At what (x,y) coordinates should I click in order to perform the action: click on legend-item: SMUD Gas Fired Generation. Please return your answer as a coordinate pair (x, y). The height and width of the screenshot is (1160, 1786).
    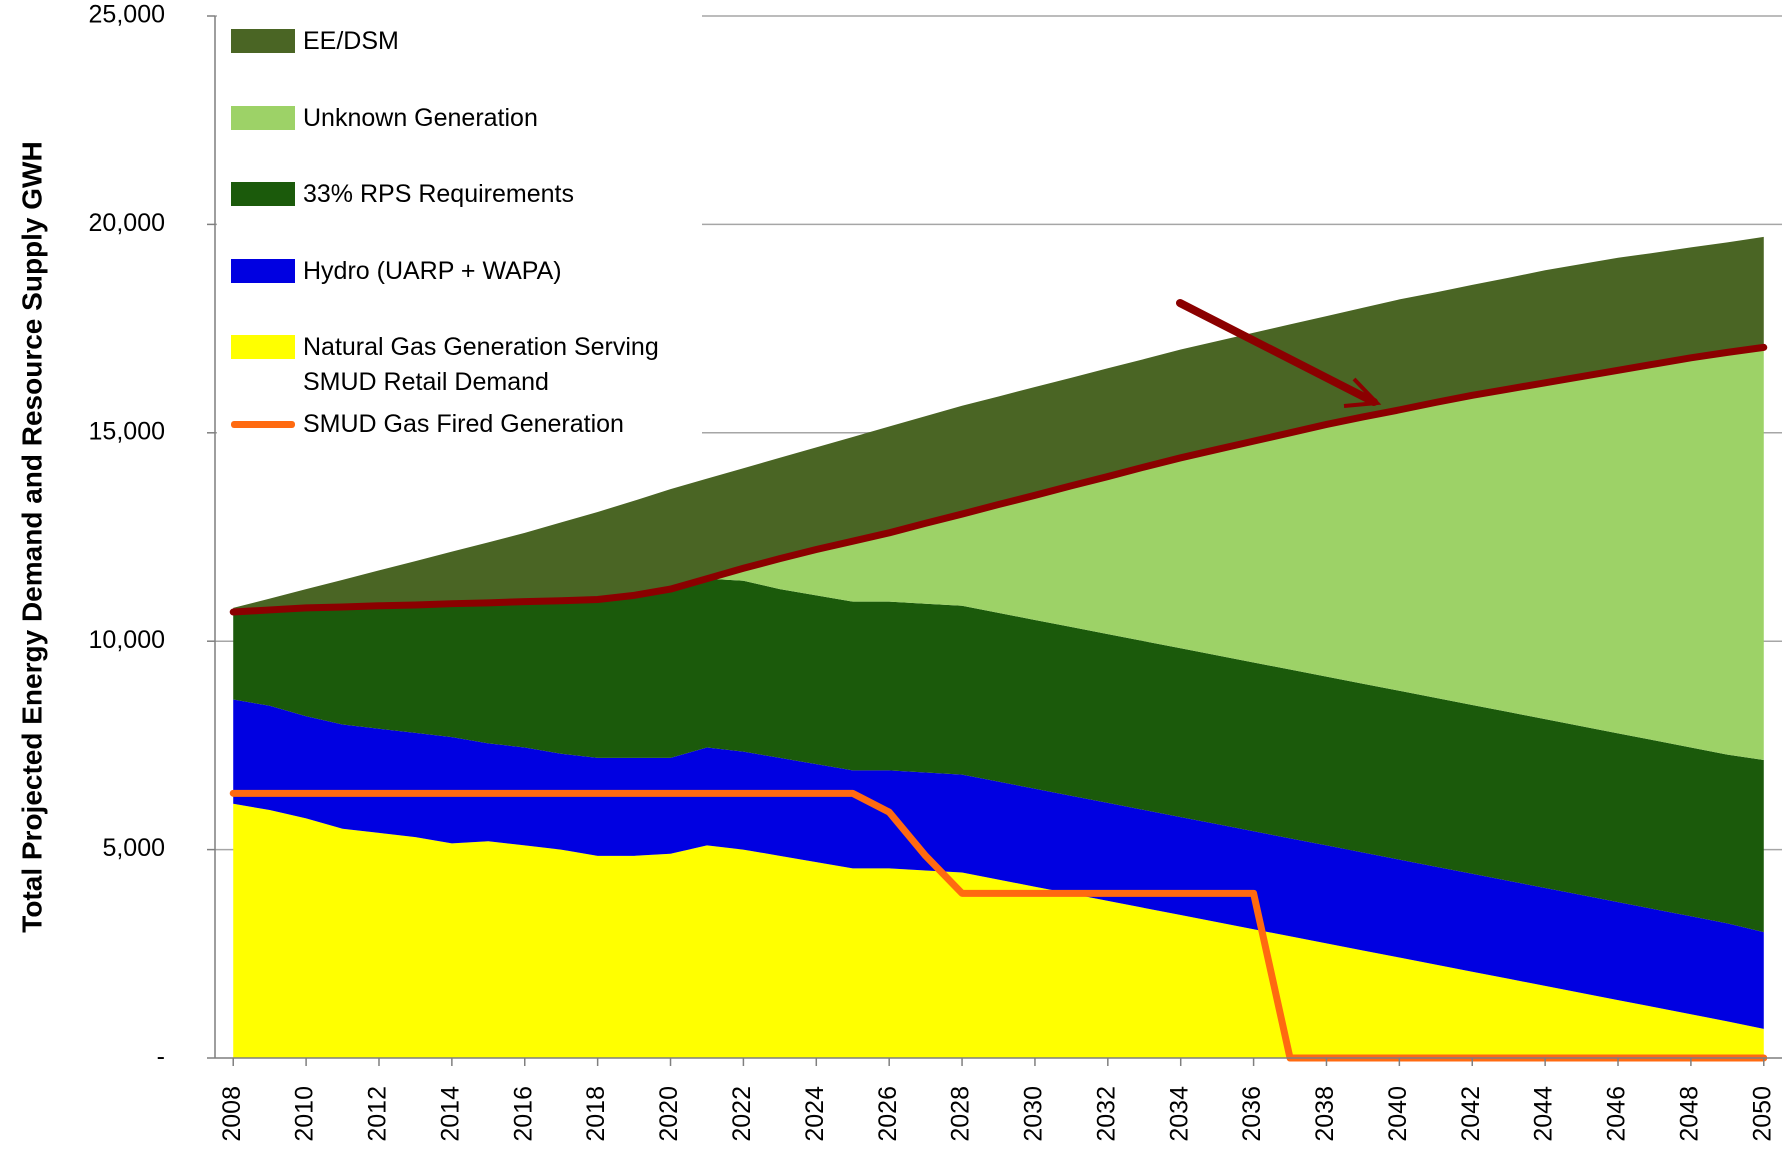
    Looking at the image, I should click on (427, 424).